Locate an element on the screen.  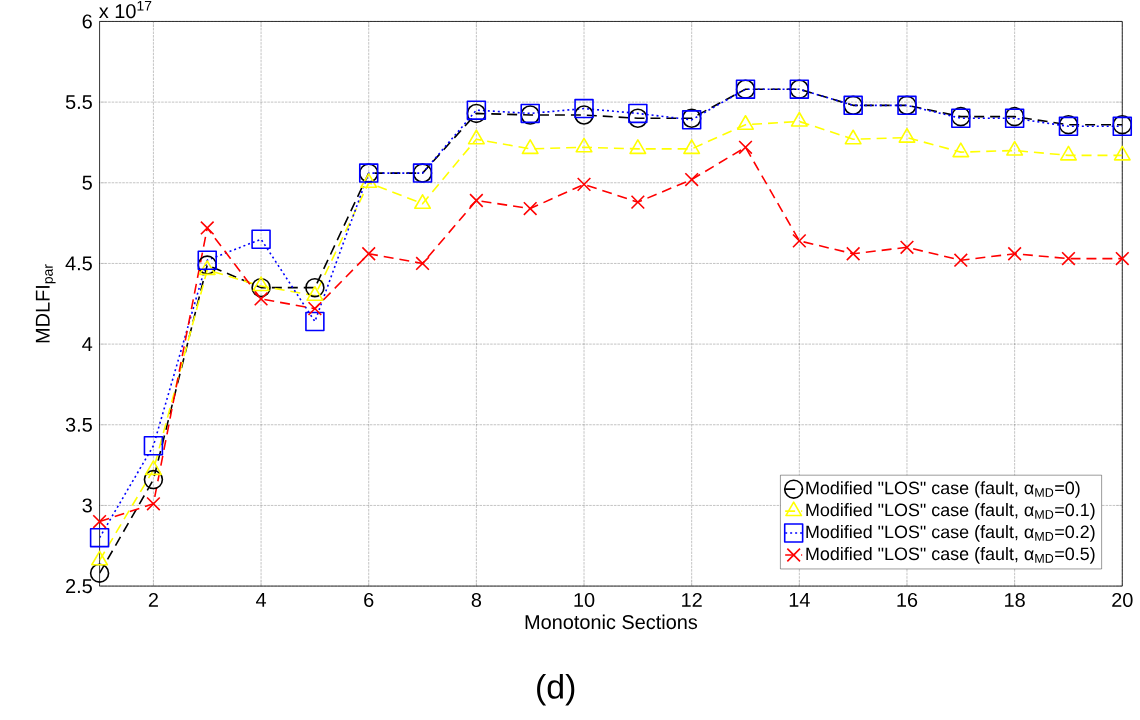
x-tick-label: 12 is located at coordinates (692, 600).